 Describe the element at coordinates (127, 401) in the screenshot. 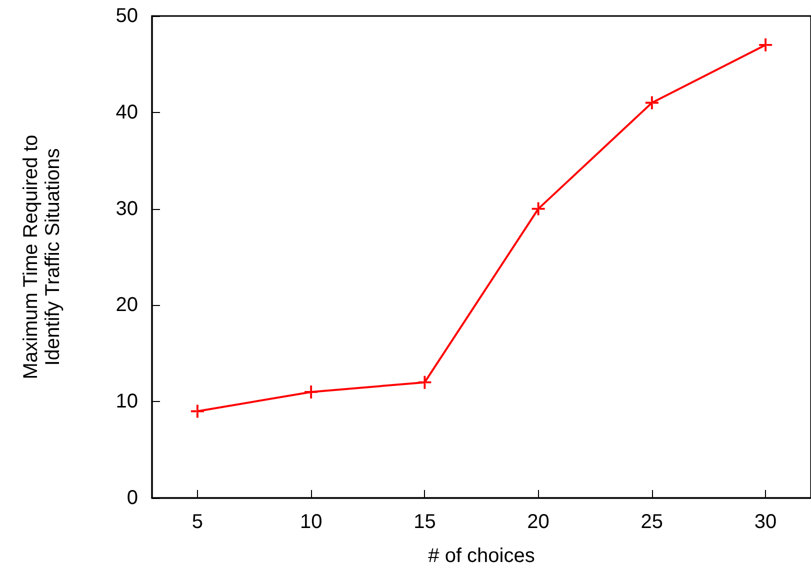

I see `y-tick-label: 10` at that location.